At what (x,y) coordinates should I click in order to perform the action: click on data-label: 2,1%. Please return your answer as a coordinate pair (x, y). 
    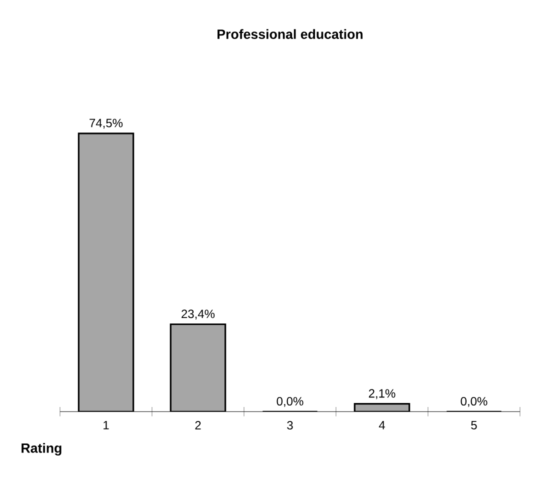
    Looking at the image, I should click on (382, 394).